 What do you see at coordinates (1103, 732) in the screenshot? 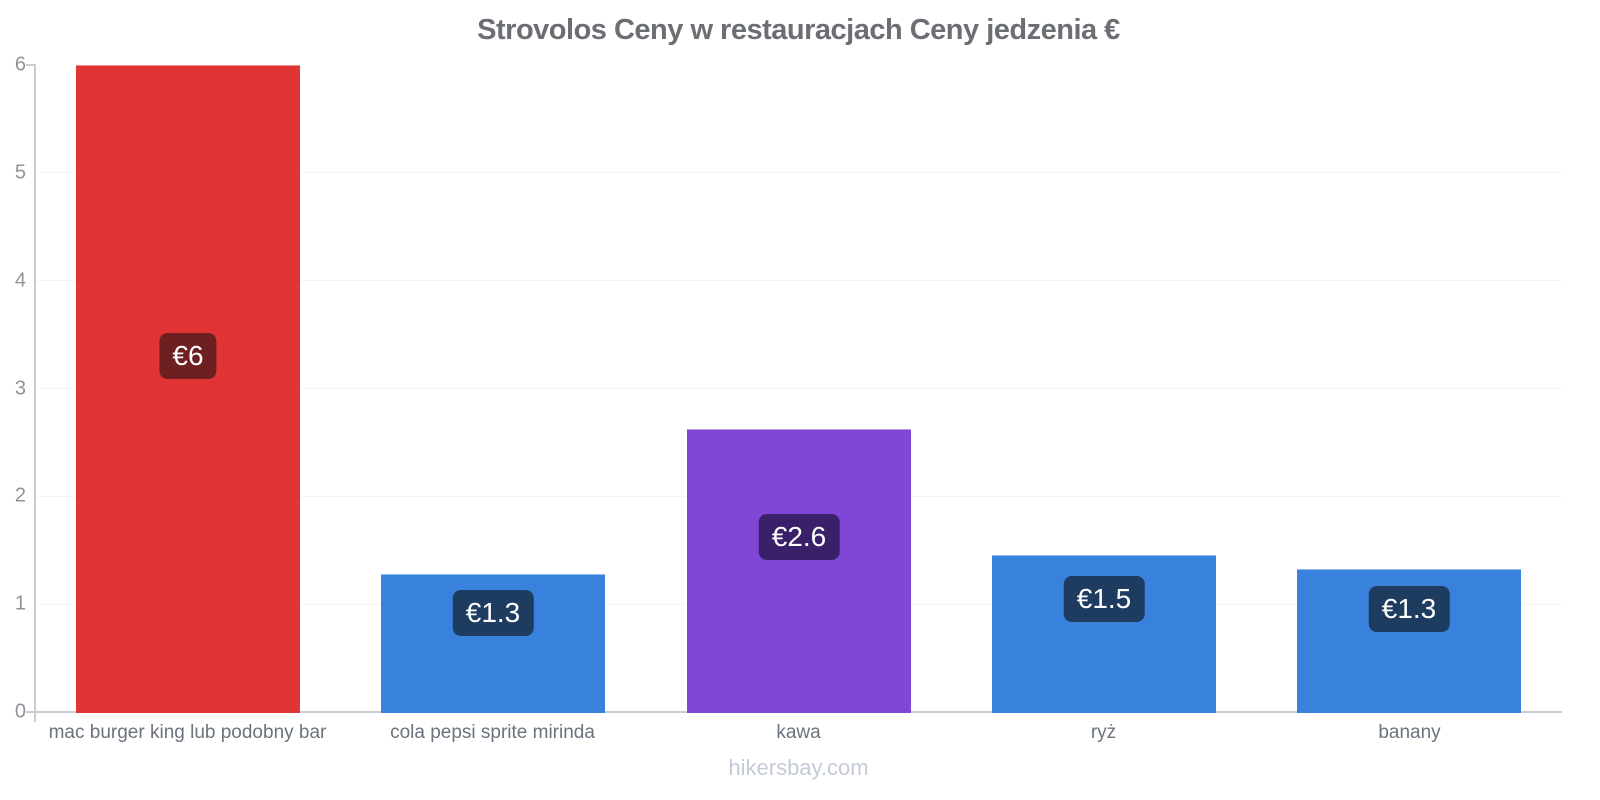
I see `x-axis-label-3: ryż` at bounding box center [1103, 732].